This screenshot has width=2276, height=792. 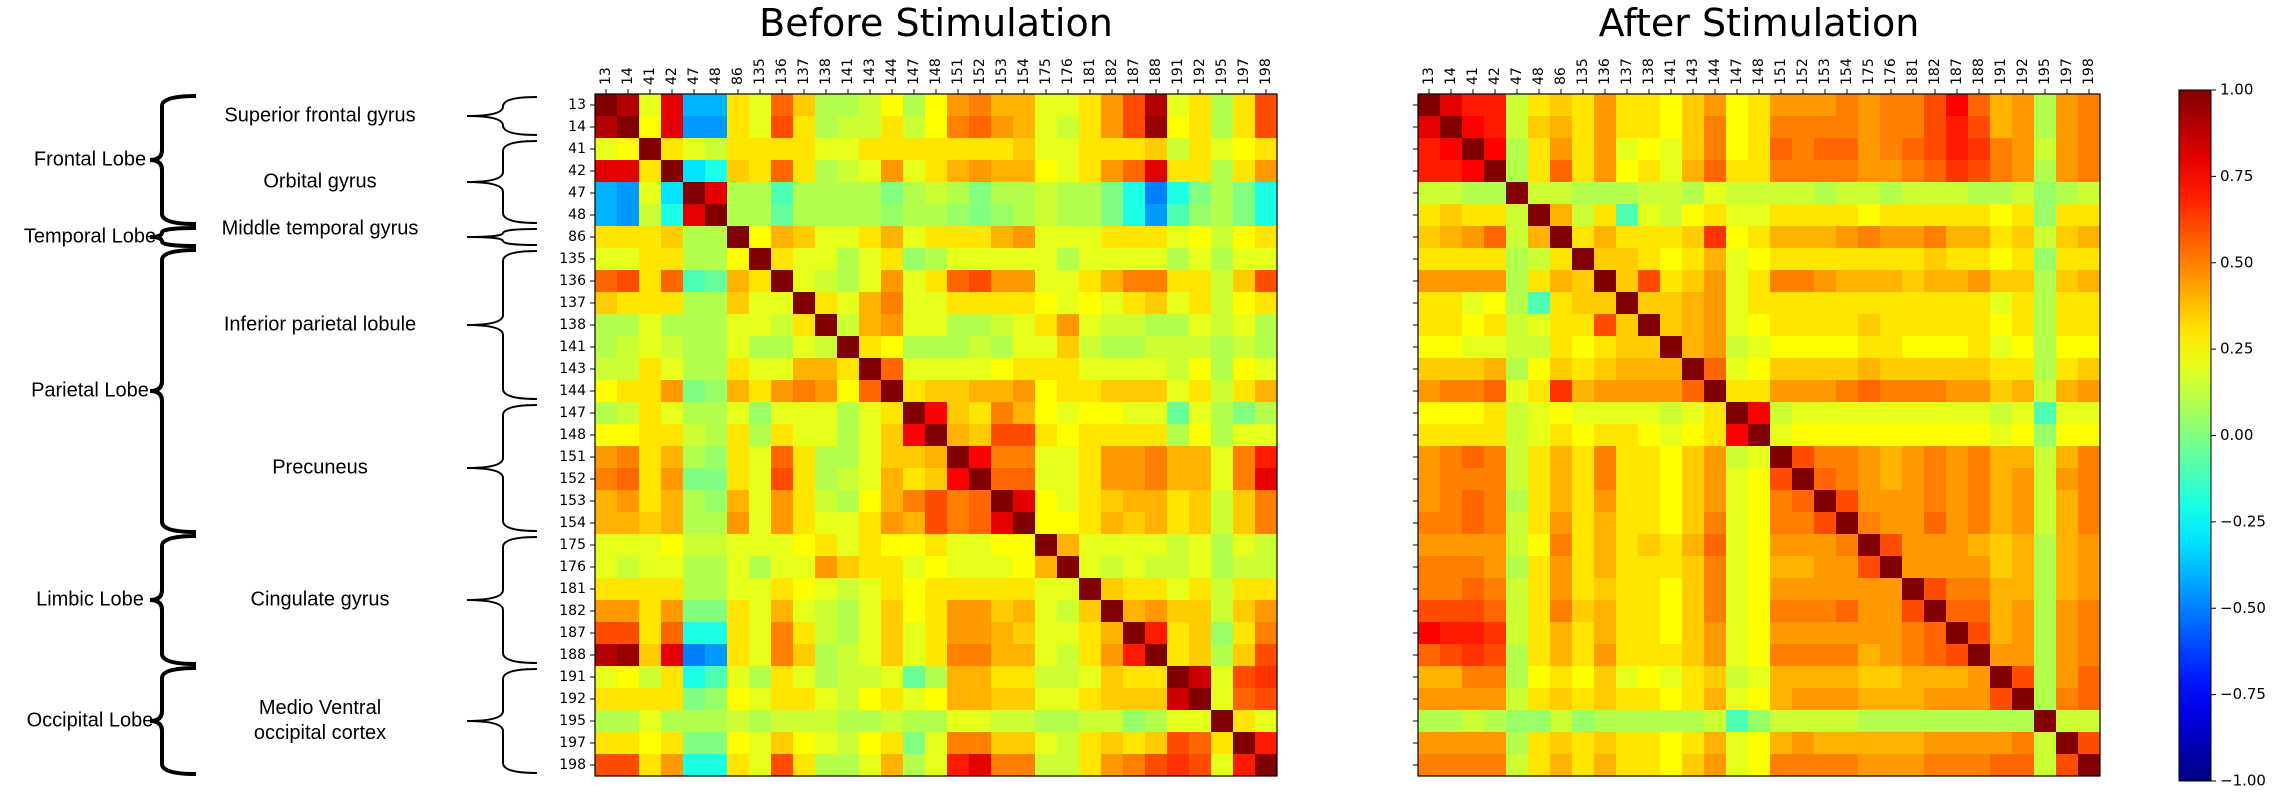 What do you see at coordinates (320, 228) in the screenshot?
I see `gyrus-label: Middle temporal gyrus` at bounding box center [320, 228].